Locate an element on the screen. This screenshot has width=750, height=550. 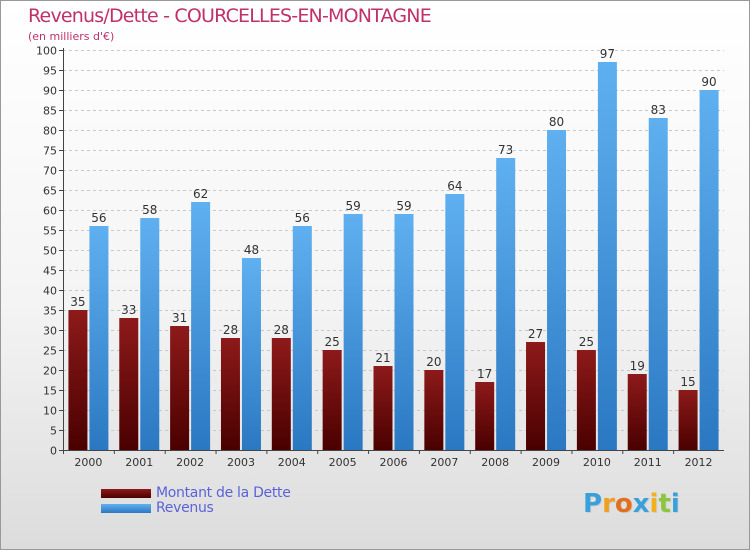
data-label-montant-de-la-dette-2005: 25 is located at coordinates (332, 342).